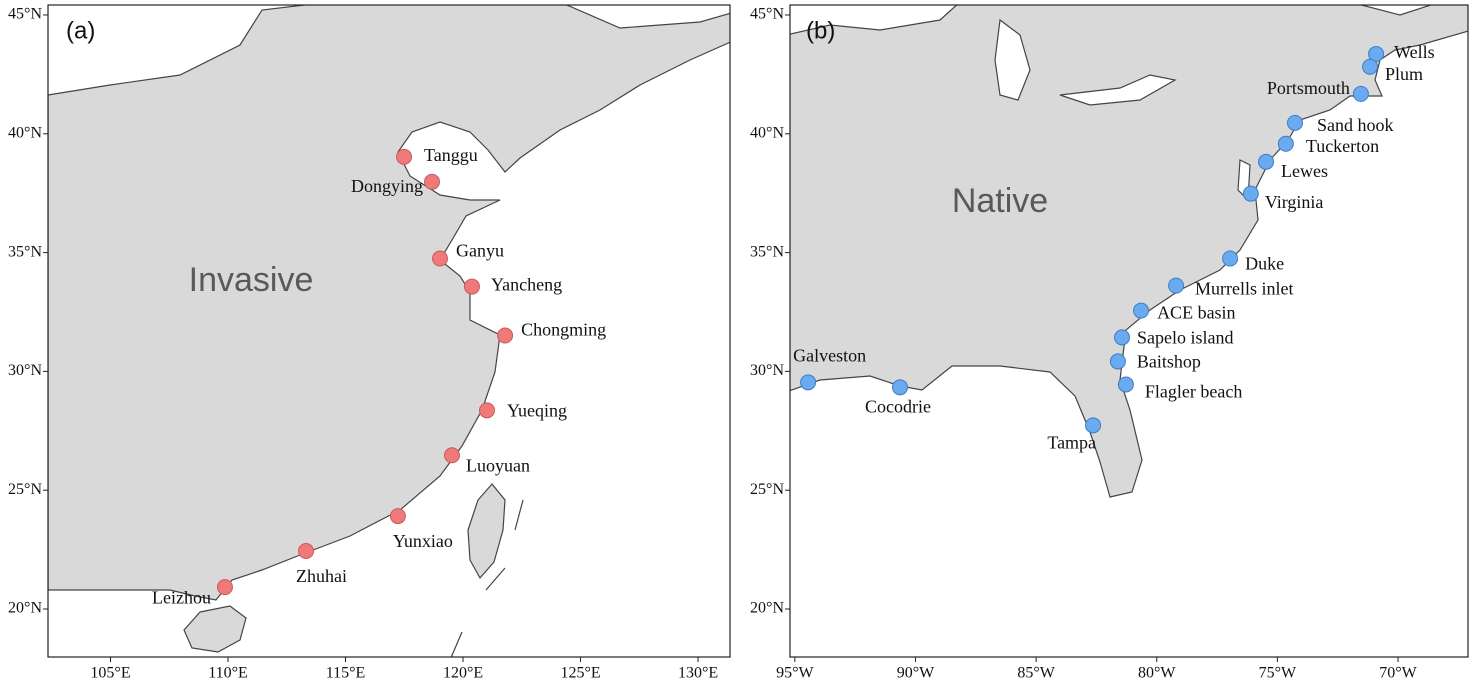 Image resolution: width=1474 pixels, height=684 pixels. Describe the element at coordinates (215, 629) in the screenshot. I see `hainan` at that location.